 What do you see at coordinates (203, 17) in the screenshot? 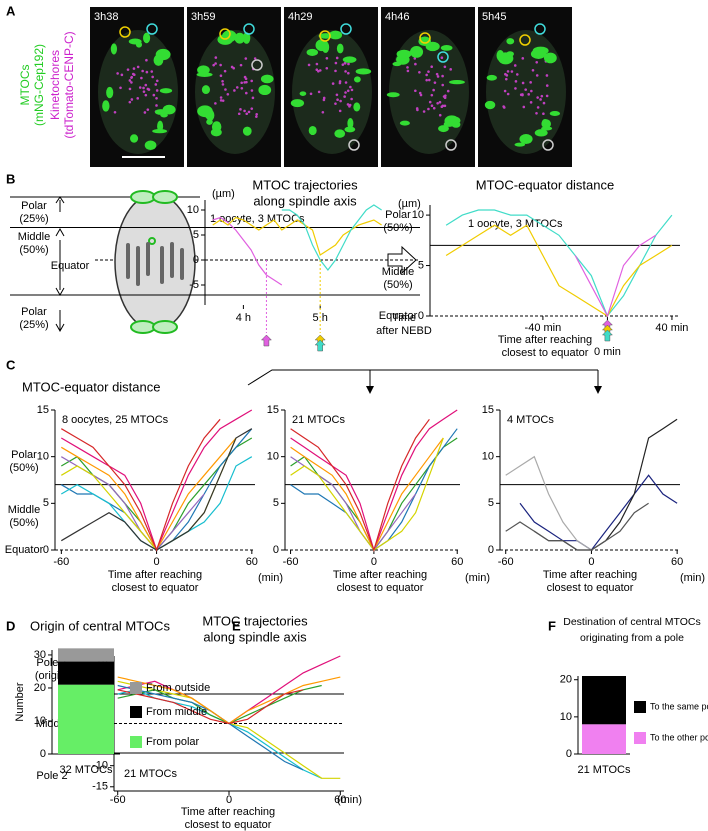
I see `time-stamp: 3h59` at bounding box center [203, 17].